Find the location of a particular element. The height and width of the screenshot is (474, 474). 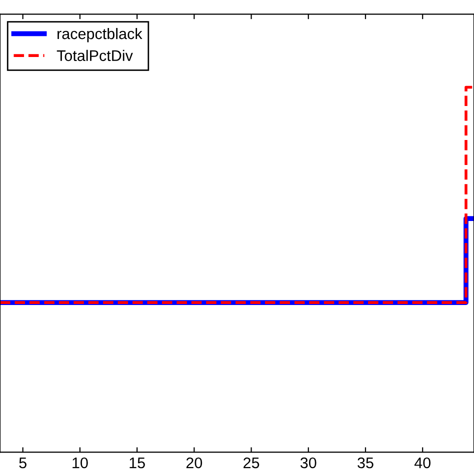

x-tick-label: 30 is located at coordinates (308, 462).